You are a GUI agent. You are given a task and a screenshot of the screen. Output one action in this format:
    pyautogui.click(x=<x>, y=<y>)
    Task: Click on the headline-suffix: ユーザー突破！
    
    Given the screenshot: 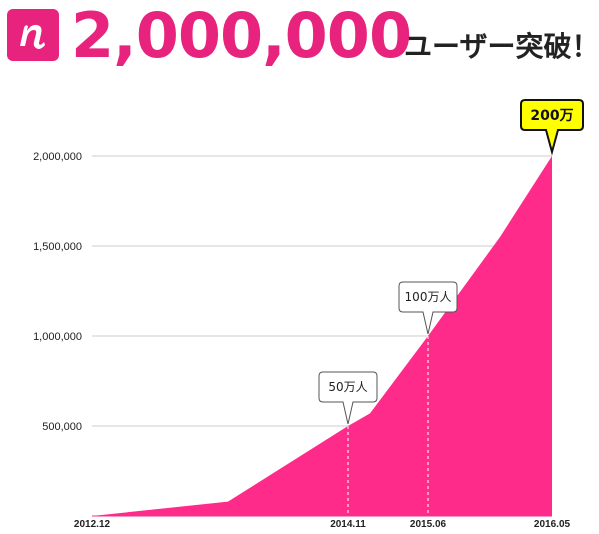 What is the action you would take?
    pyautogui.click(x=501, y=46)
    